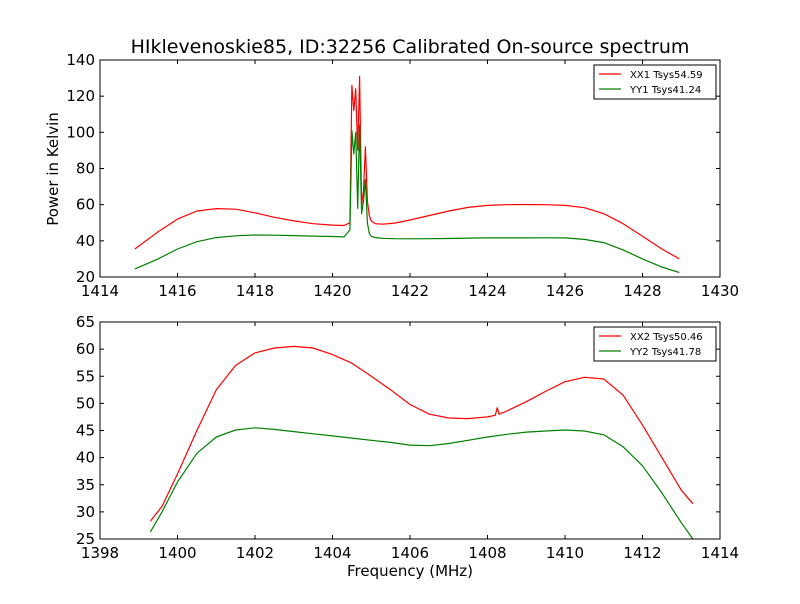  What do you see at coordinates (53, 169) in the screenshot?
I see `y-axis-label: Power in Kelvin` at bounding box center [53, 169].